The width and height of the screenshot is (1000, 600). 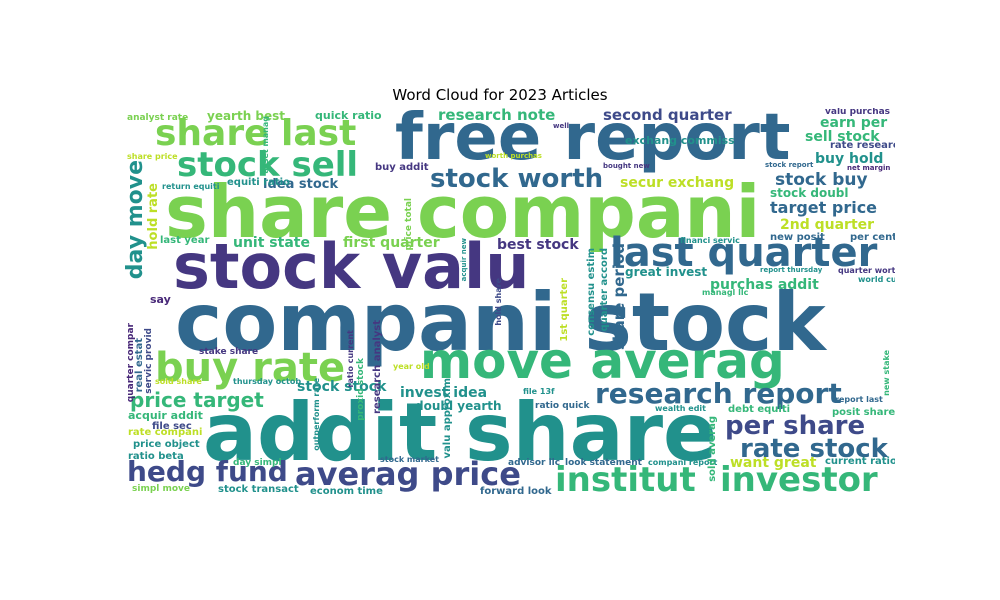 What do you see at coordinates (402, 167) in the screenshot?
I see `word: buy addit` at bounding box center [402, 167].